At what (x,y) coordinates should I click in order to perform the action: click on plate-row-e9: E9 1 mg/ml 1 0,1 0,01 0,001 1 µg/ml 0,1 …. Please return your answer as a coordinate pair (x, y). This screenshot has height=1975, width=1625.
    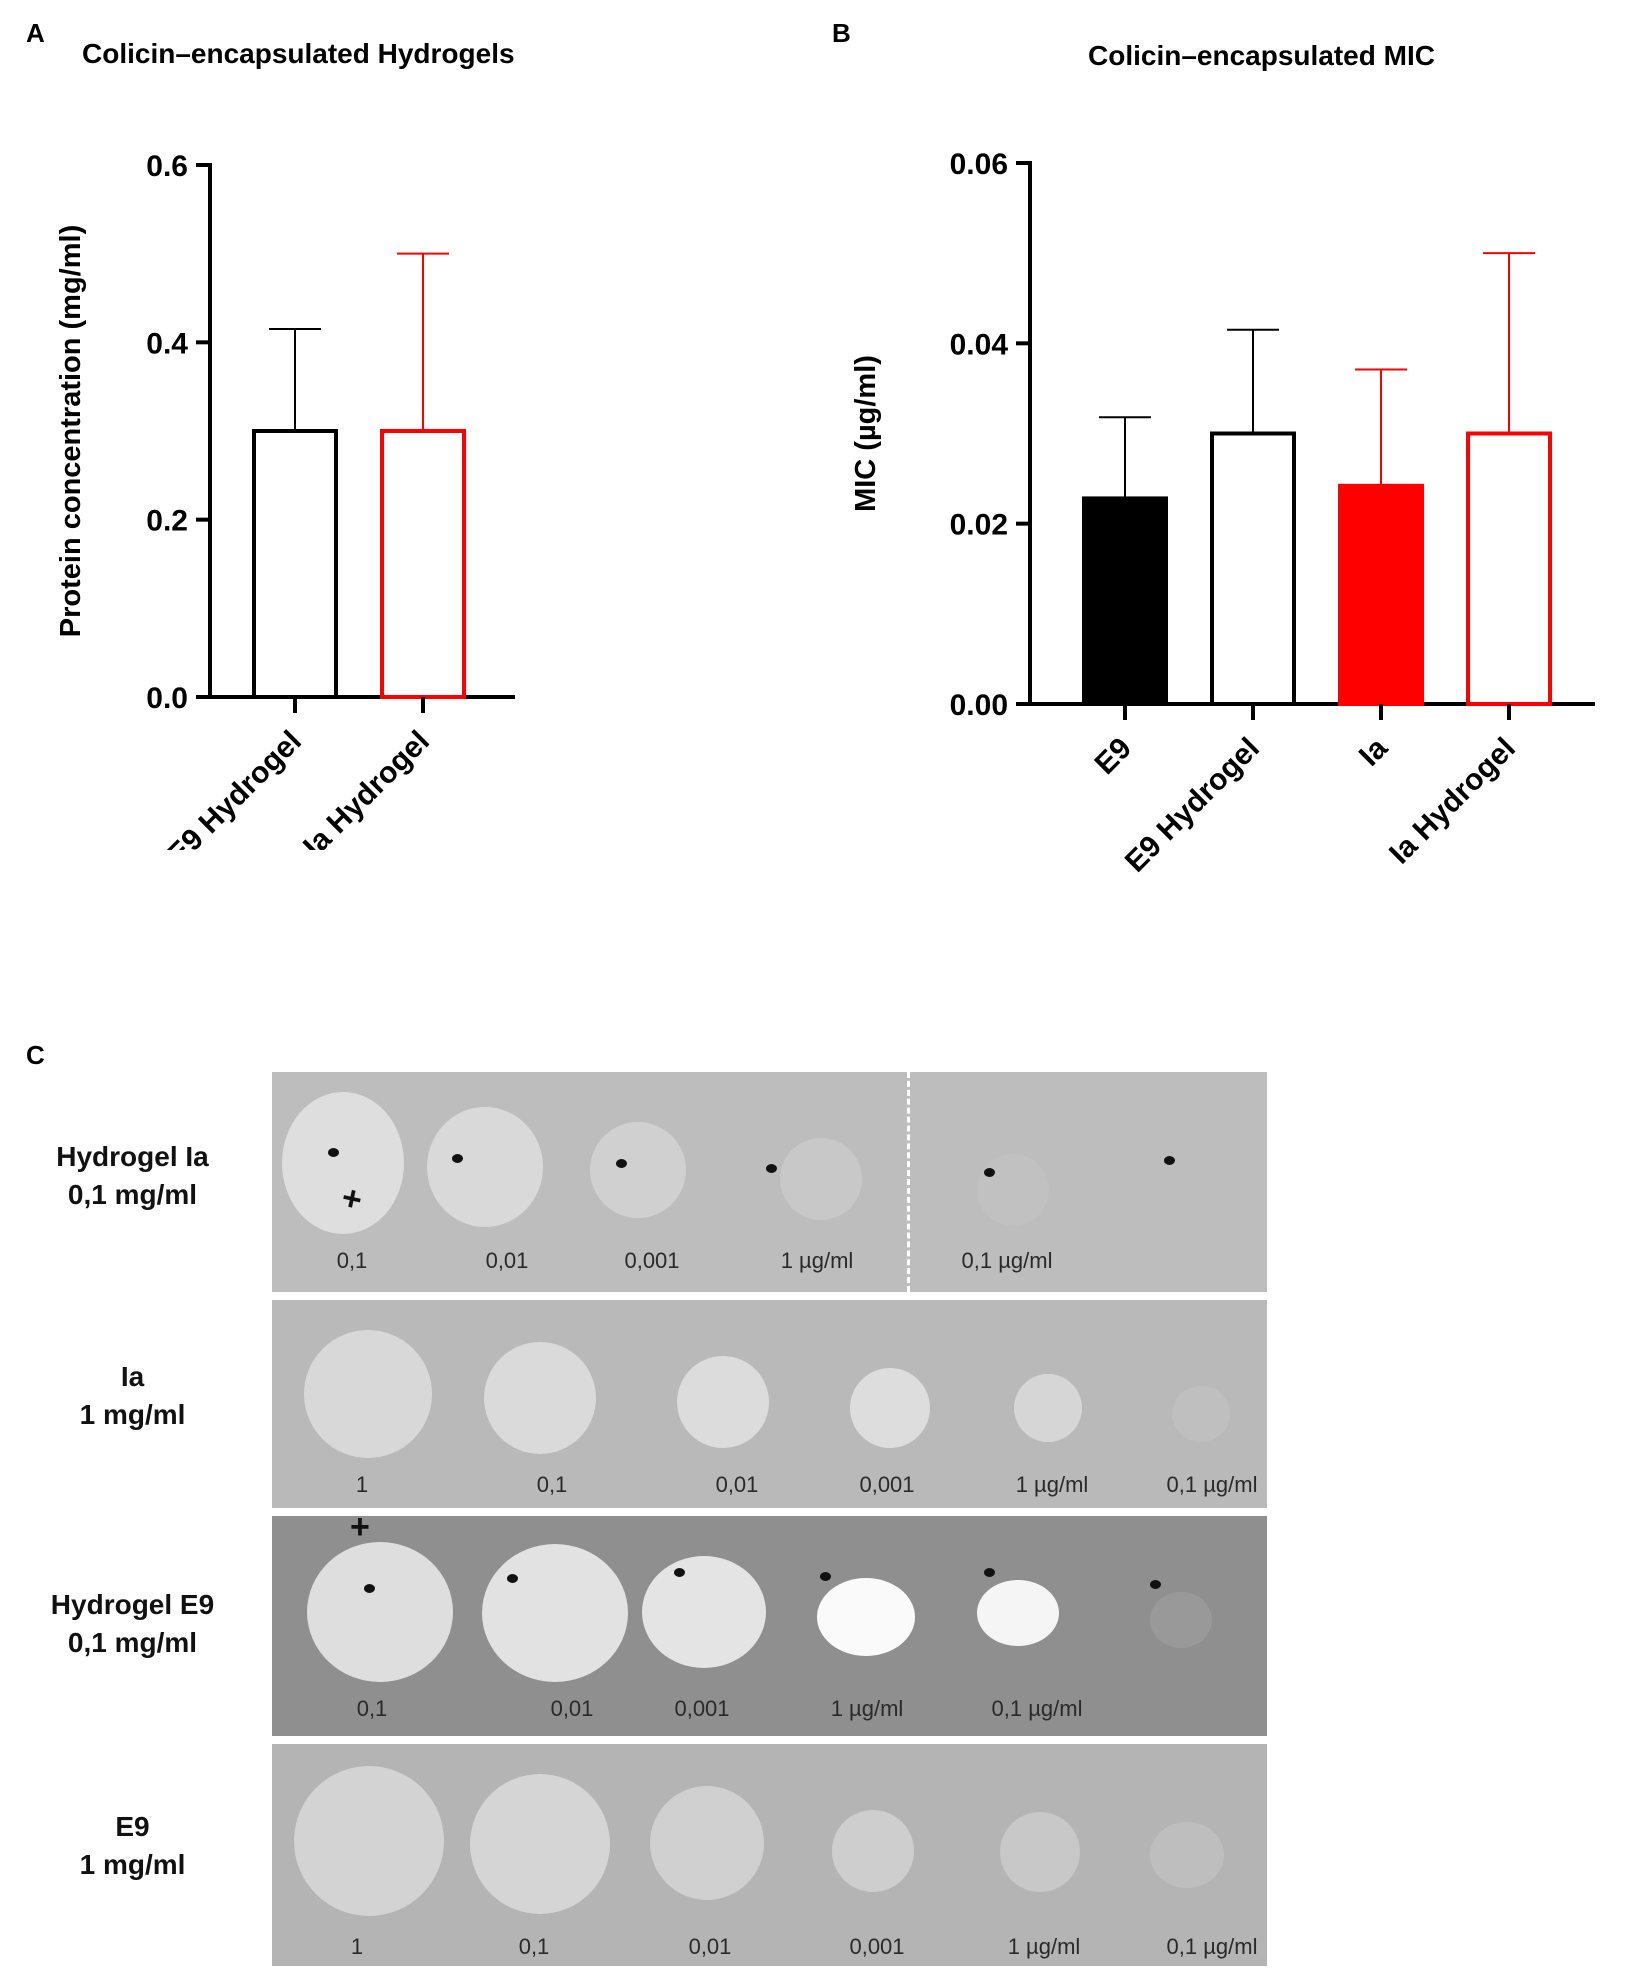
    Looking at the image, I should click on (812, 1855).